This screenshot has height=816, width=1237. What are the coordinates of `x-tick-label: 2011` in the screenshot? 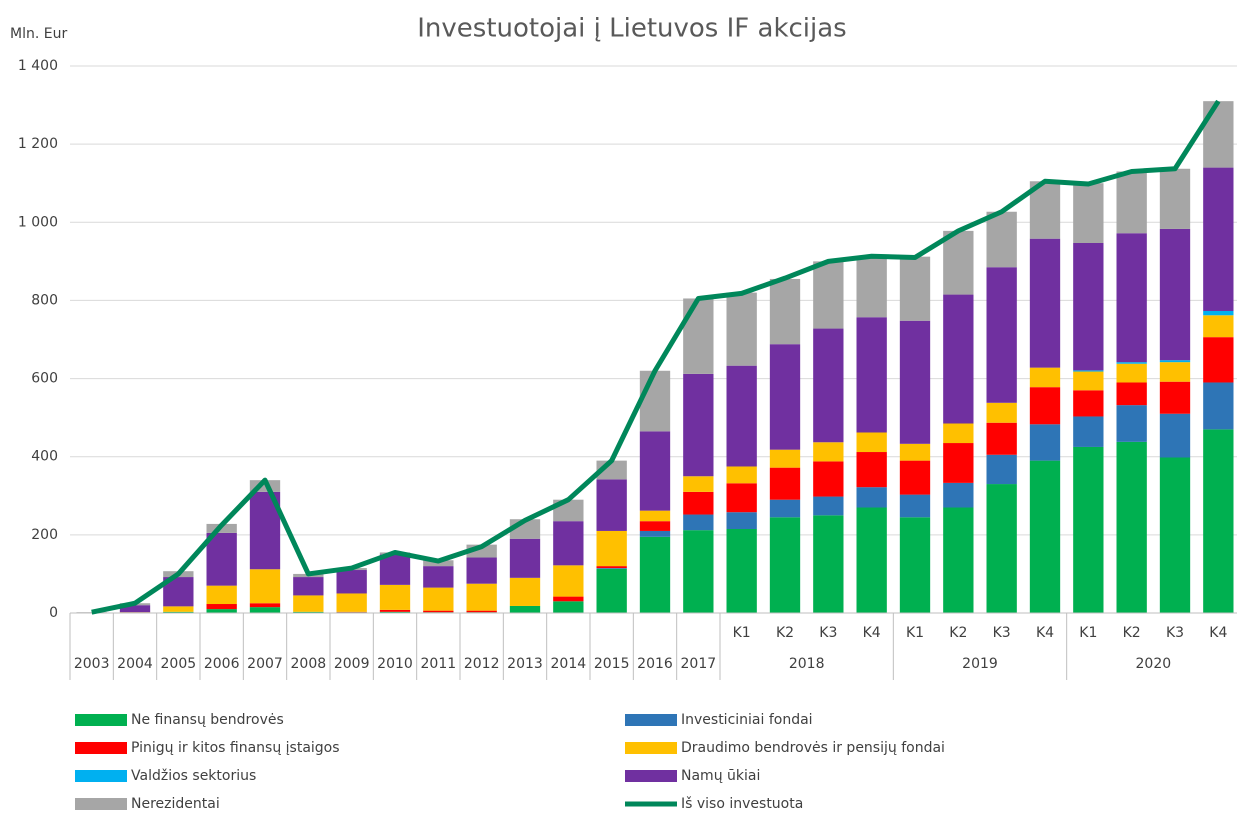 It's located at (439, 664).